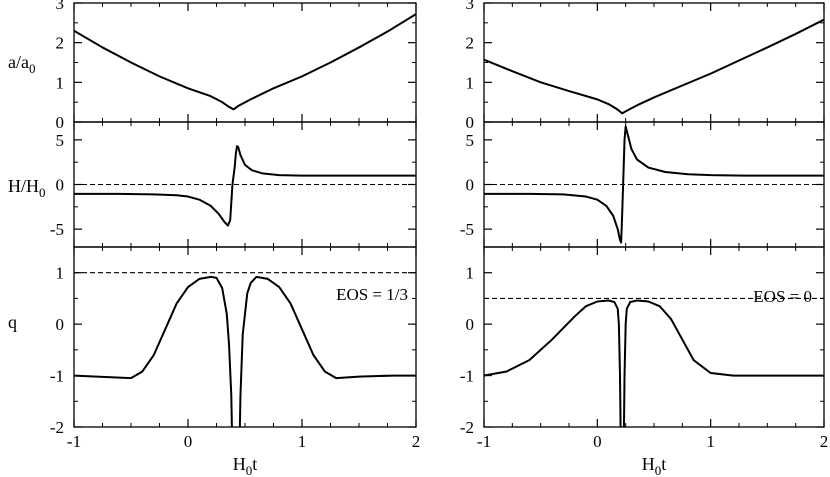  Describe the element at coordinates (23, 186) in the screenshot. I see `y-axis-title-main: H/H` at that location.